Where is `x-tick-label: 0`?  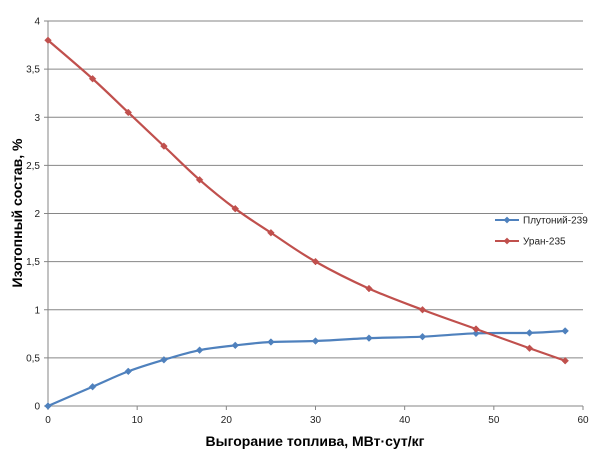 x-tick-label: 0 is located at coordinates (48, 420).